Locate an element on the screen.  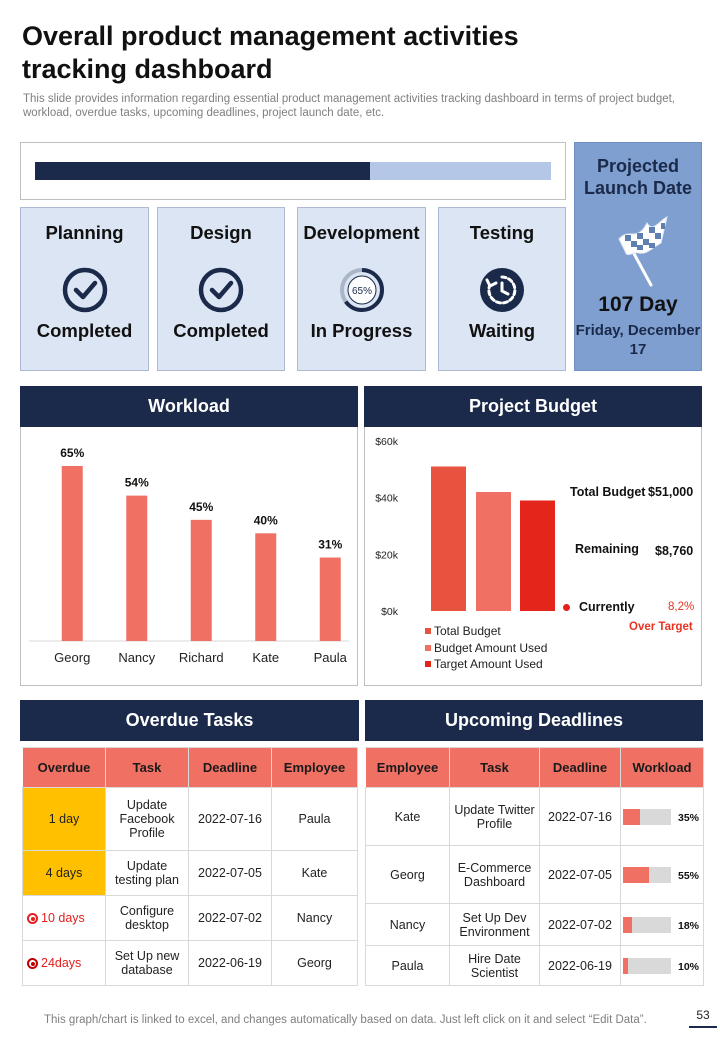
workload-cell: 55% is located at coordinates (662, 874).